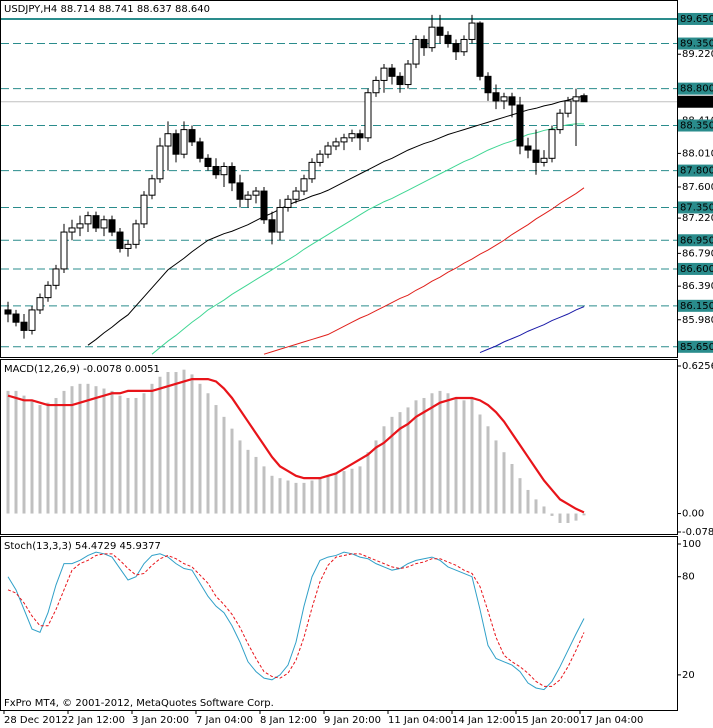 The height and width of the screenshot is (728, 713). I want to click on y-tick-label: 88.010, so click(697, 153).